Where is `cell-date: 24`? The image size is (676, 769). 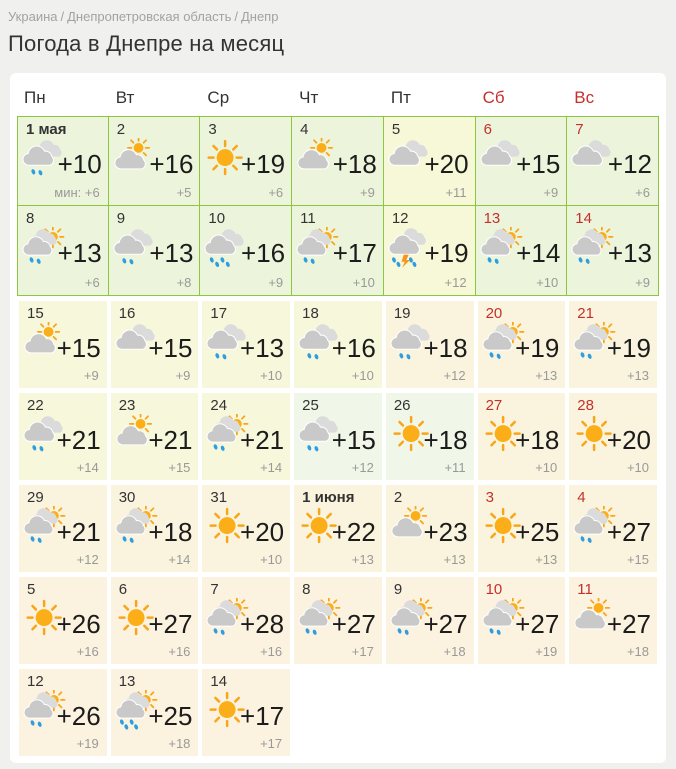
cell-date: 24 is located at coordinates (219, 405).